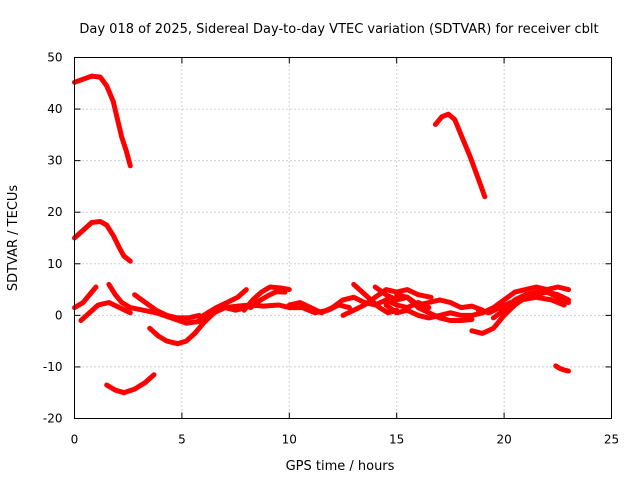 Image resolution: width=640 pixels, height=480 pixels. I want to click on y-tick-label: 40, so click(54, 109).